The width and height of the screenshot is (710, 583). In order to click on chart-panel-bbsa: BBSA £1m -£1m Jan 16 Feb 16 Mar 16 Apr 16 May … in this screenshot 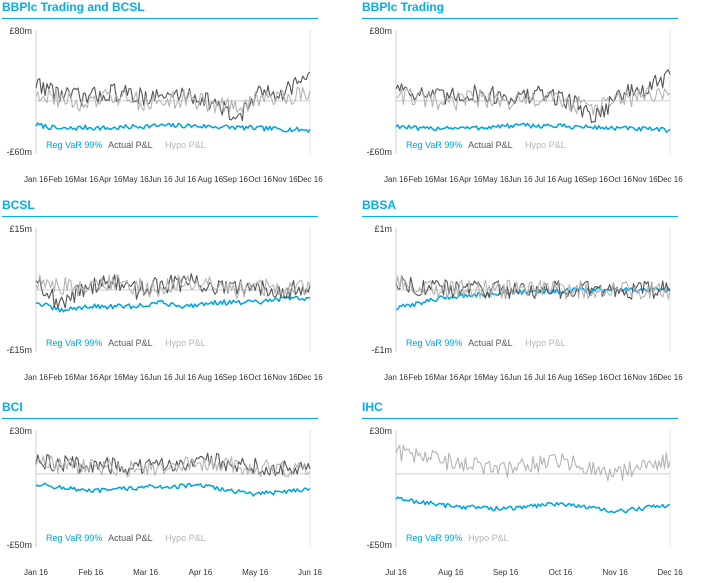, I will do `click(522, 293)`.